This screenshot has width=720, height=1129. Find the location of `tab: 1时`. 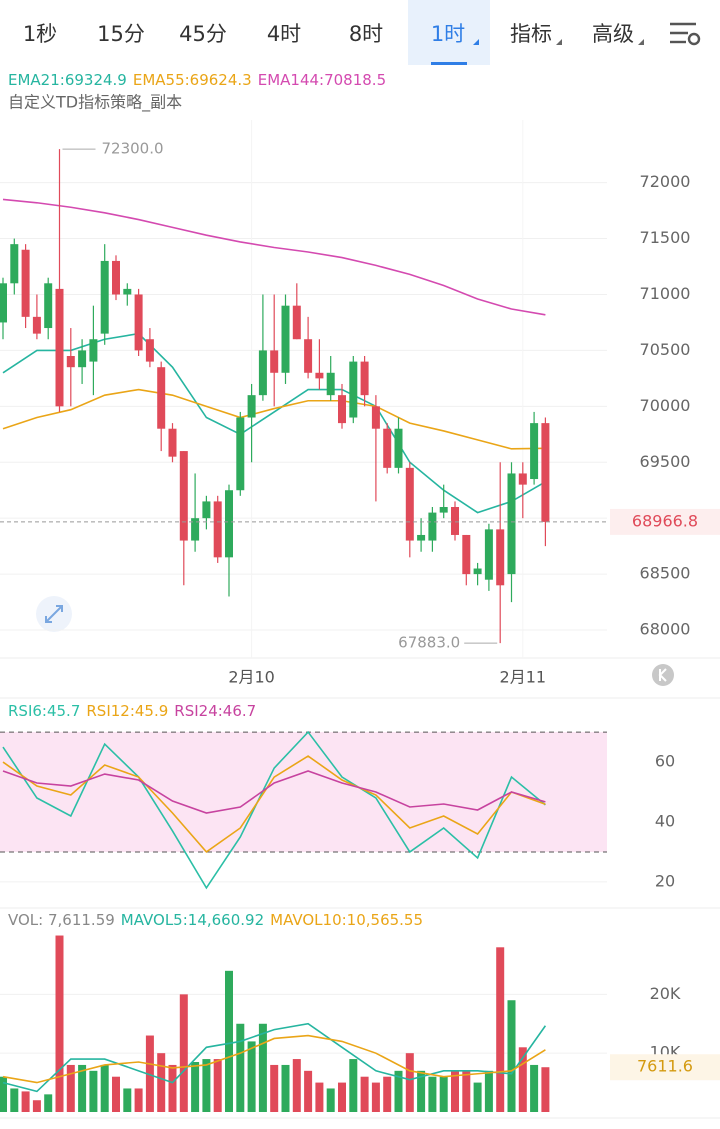

tab: 1时 is located at coordinates (448, 34).